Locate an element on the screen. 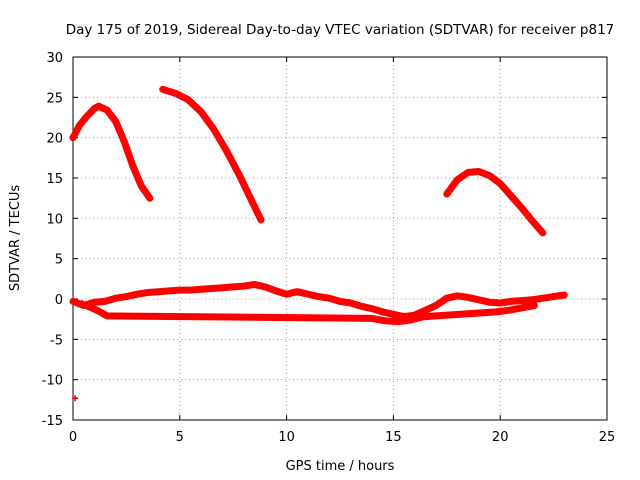 The height and width of the screenshot is (480, 640). x-tick-label: 20 is located at coordinates (500, 437).